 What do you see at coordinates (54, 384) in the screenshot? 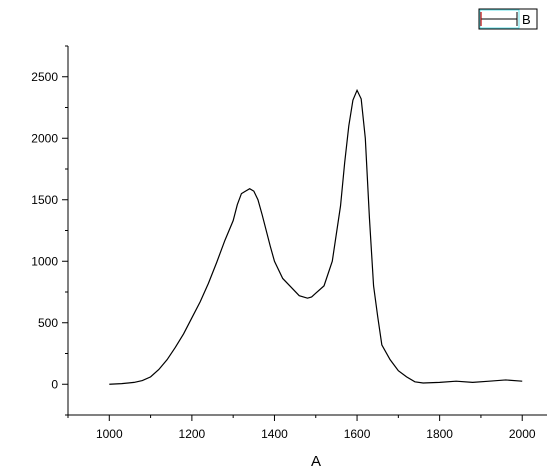
I see `y-tick-label: 0` at bounding box center [54, 384].